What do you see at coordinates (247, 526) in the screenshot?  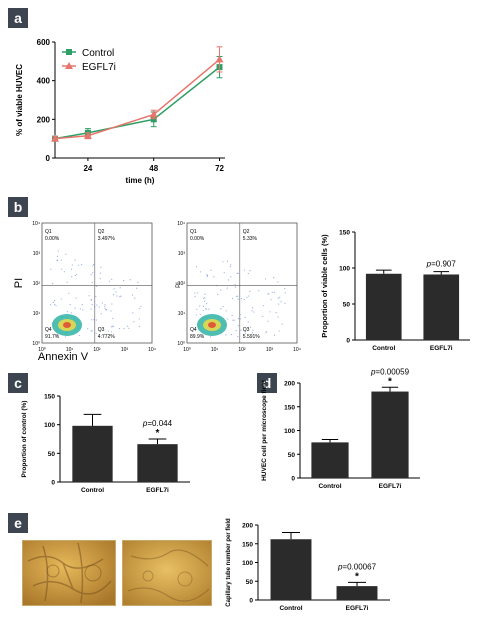 I see `e-y-tick-label: 200` at bounding box center [247, 526].